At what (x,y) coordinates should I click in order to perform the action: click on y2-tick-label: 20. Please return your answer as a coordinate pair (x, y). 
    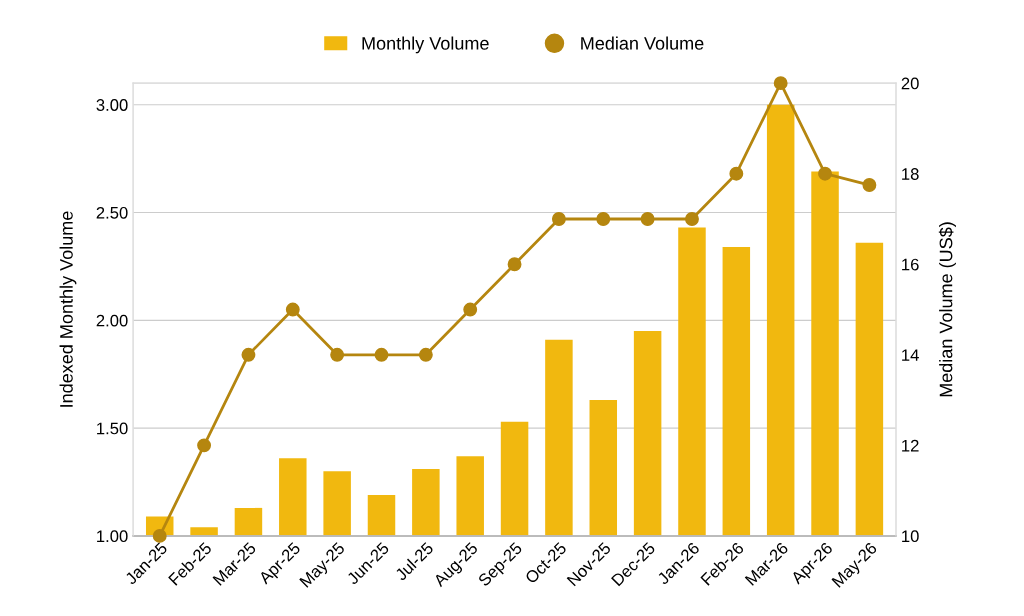
    Looking at the image, I should click on (910, 83).